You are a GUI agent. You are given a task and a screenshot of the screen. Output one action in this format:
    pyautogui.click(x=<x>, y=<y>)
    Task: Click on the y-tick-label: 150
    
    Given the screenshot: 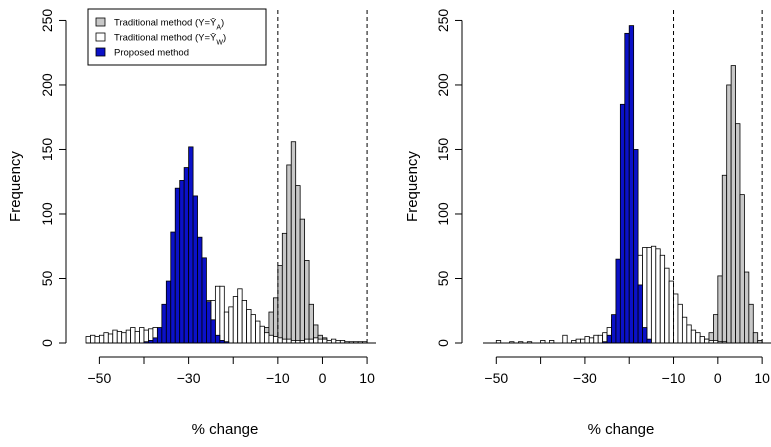 What is the action you would take?
    pyautogui.click(x=47, y=150)
    